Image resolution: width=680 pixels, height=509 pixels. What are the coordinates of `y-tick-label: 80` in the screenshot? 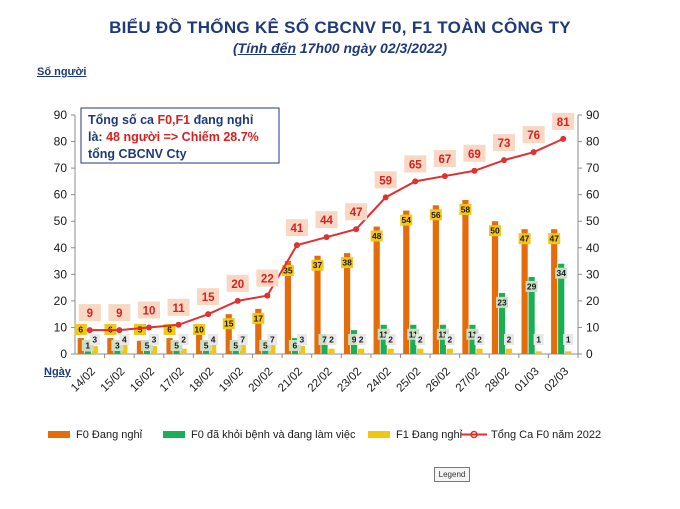 It's located at (61, 142).